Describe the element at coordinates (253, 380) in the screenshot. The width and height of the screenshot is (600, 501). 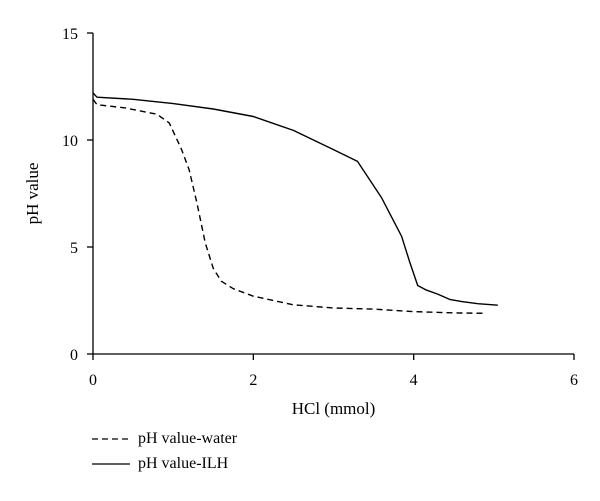
I see `x-tick-label: 2` at that location.